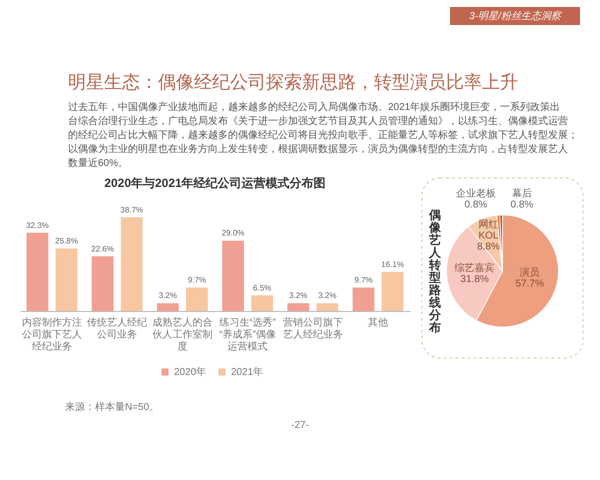  What do you see at coordinates (215, 183) in the screenshot?
I see `chart-title: 2020年与2021年经纪公司运营模式分布图` at bounding box center [215, 183].